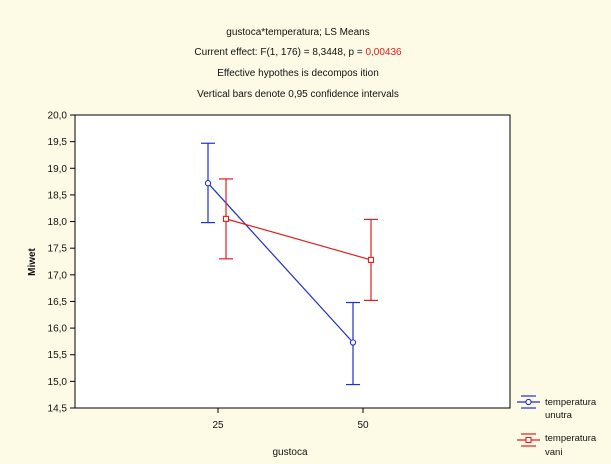 The height and width of the screenshot is (464, 611). I want to click on y-tick-label: 20,0, so click(58, 116).